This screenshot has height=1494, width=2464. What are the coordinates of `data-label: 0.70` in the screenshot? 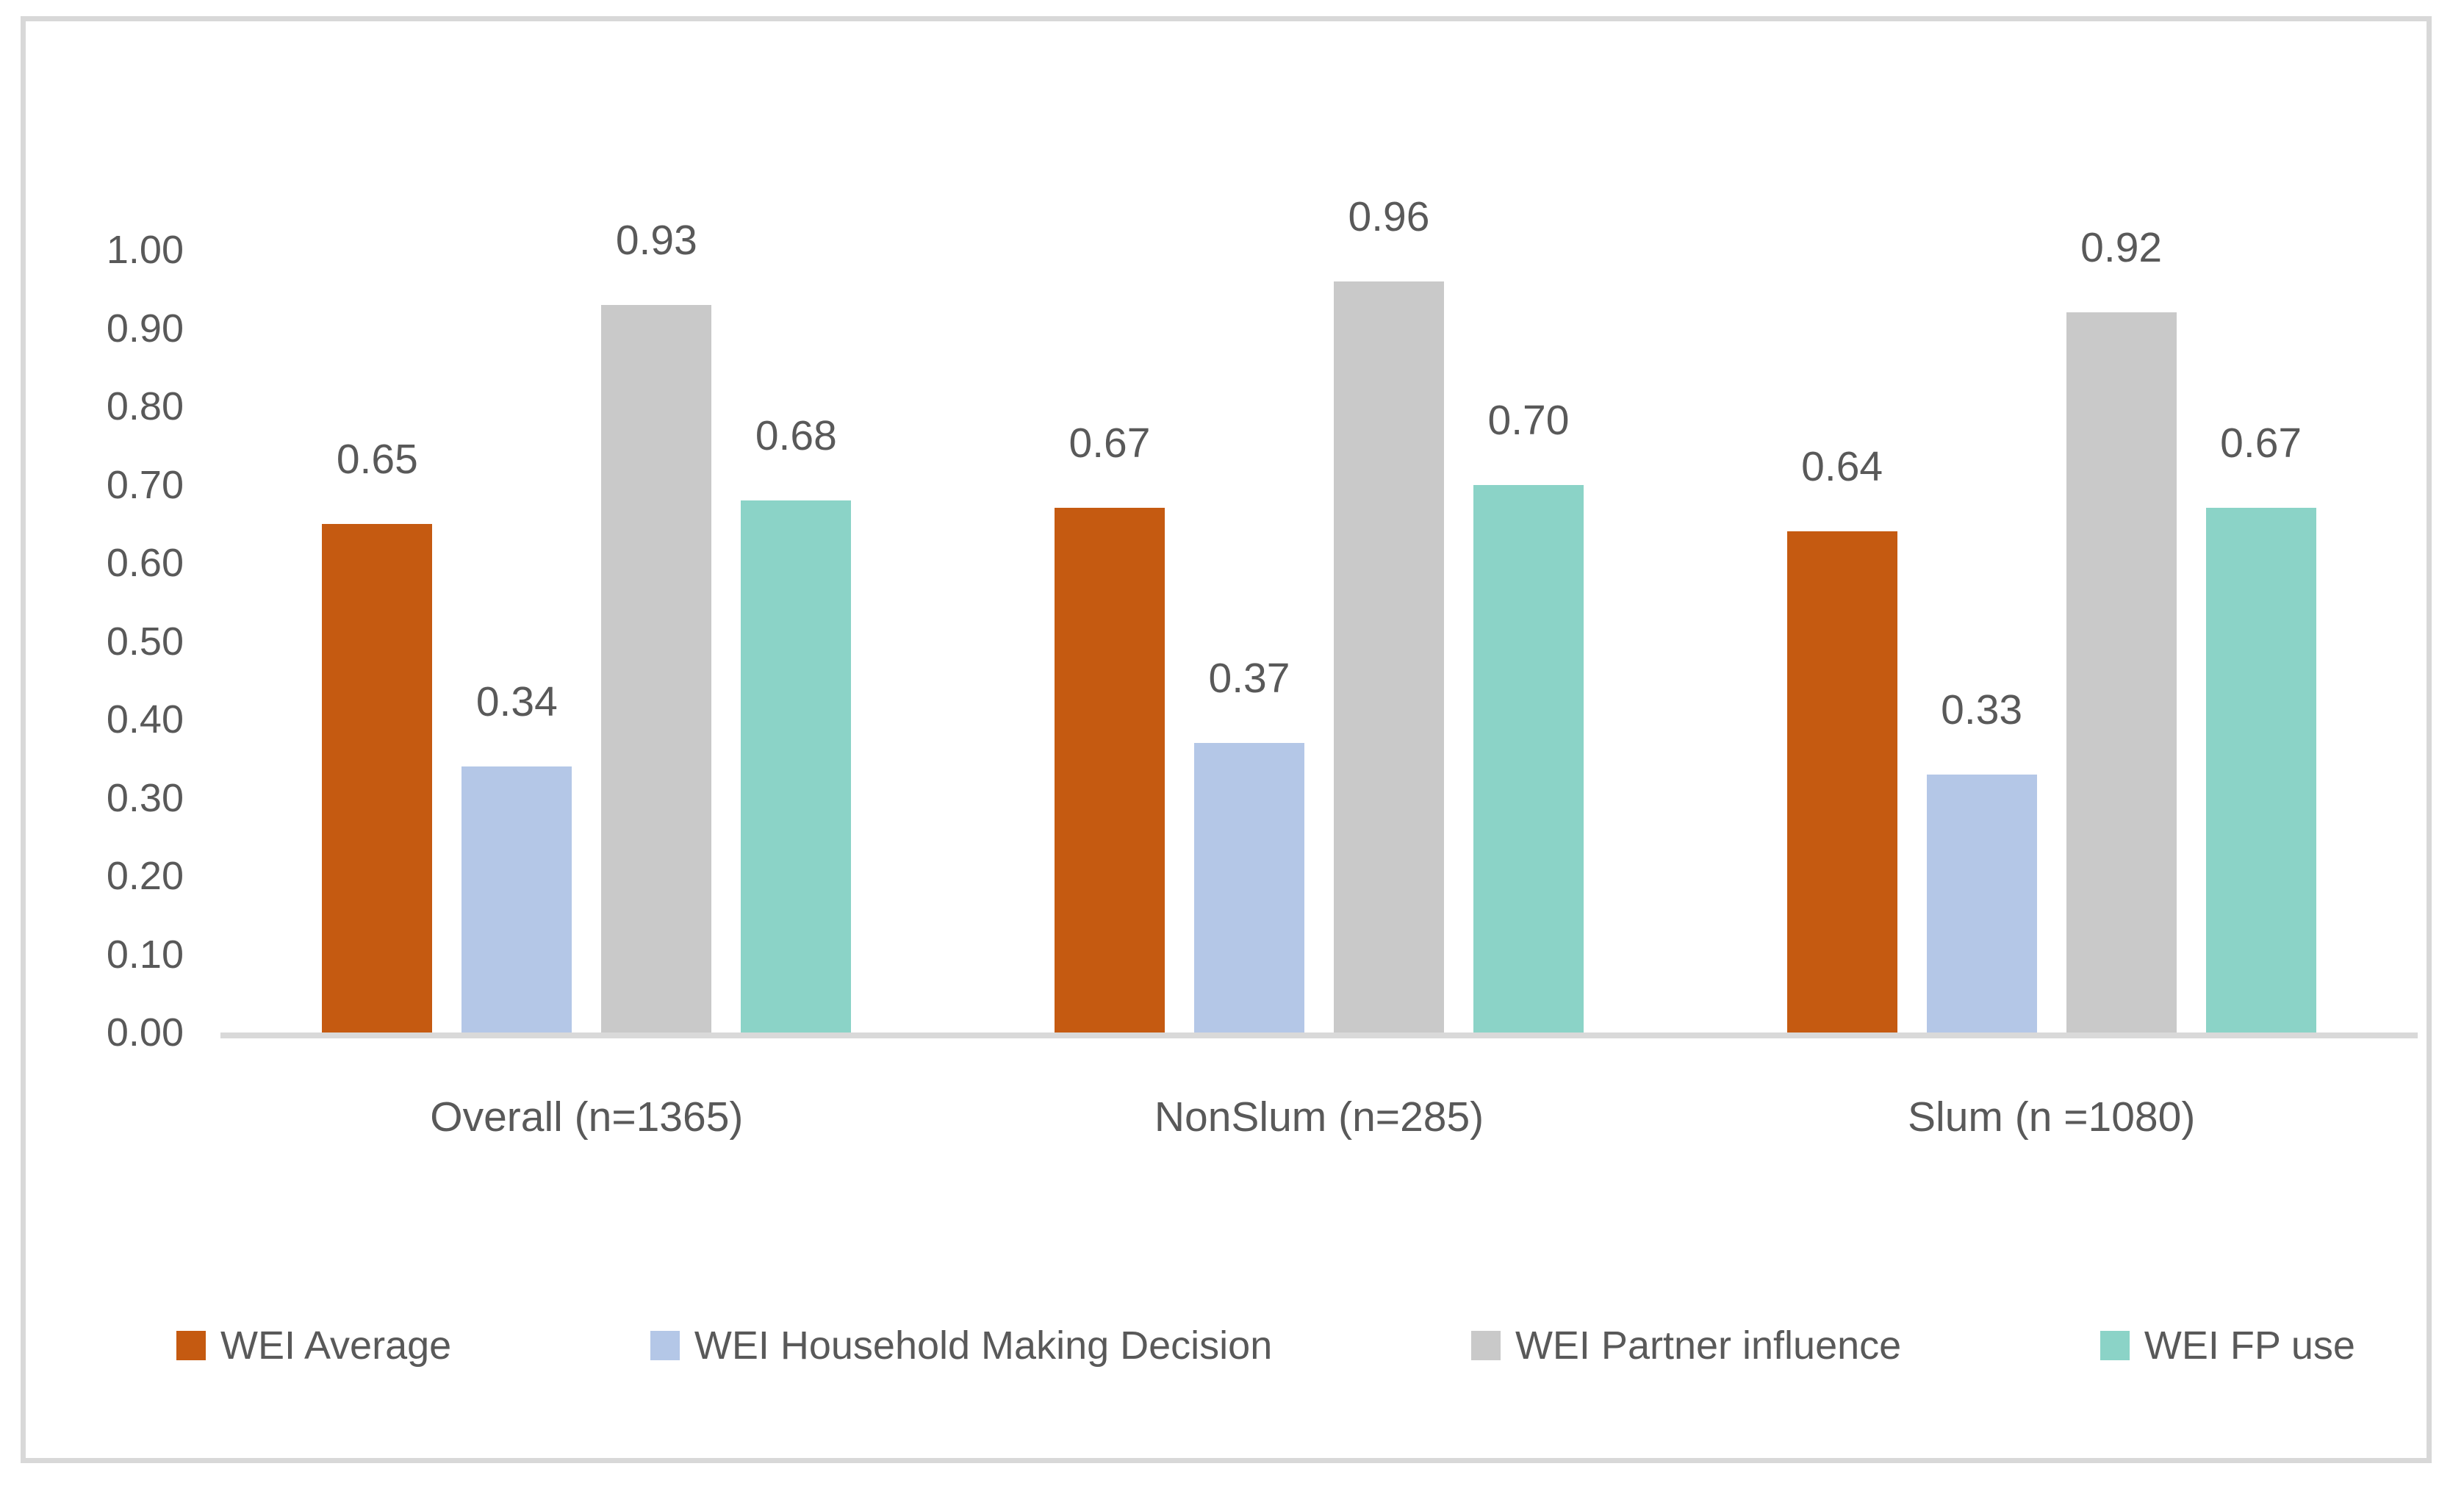 It's located at (1529, 420).